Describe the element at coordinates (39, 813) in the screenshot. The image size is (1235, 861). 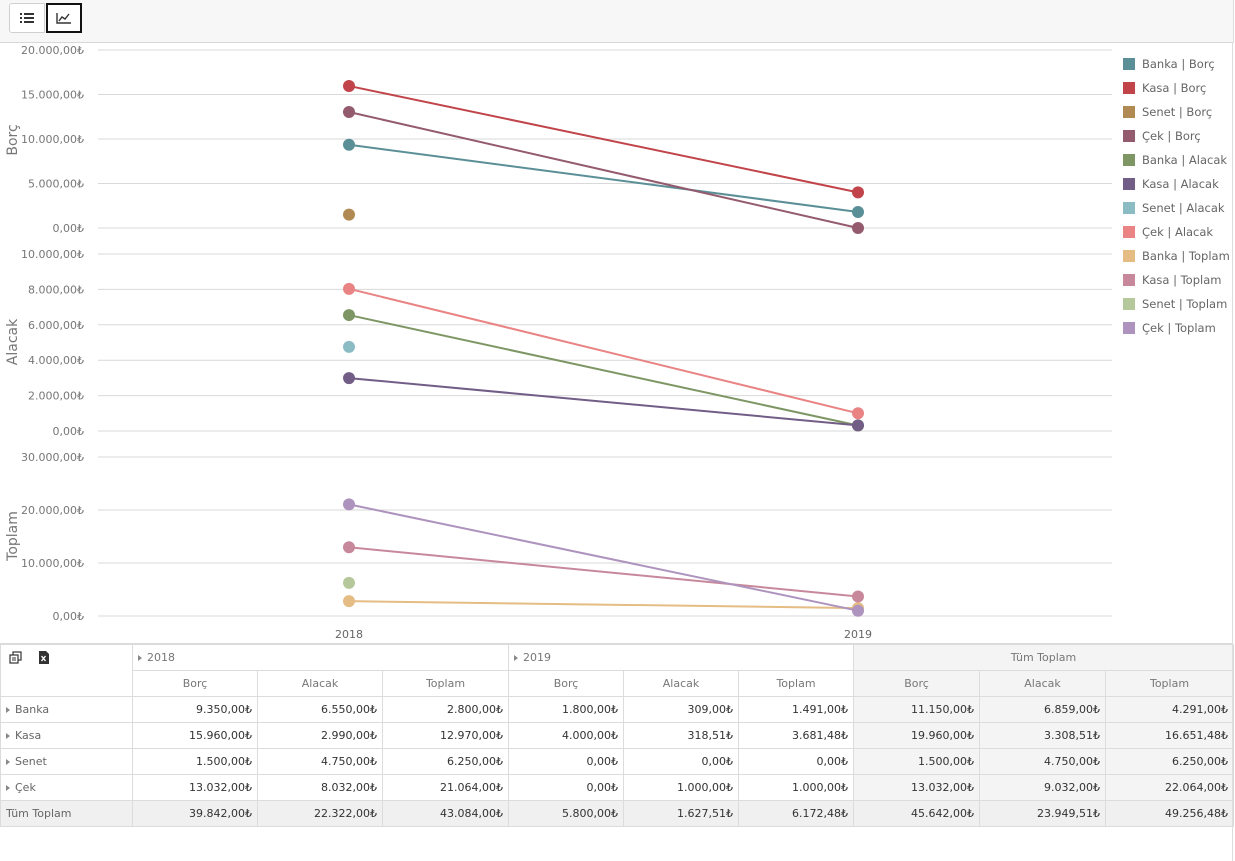
I see `pivot-row-label: Tüm Toplam` at that location.